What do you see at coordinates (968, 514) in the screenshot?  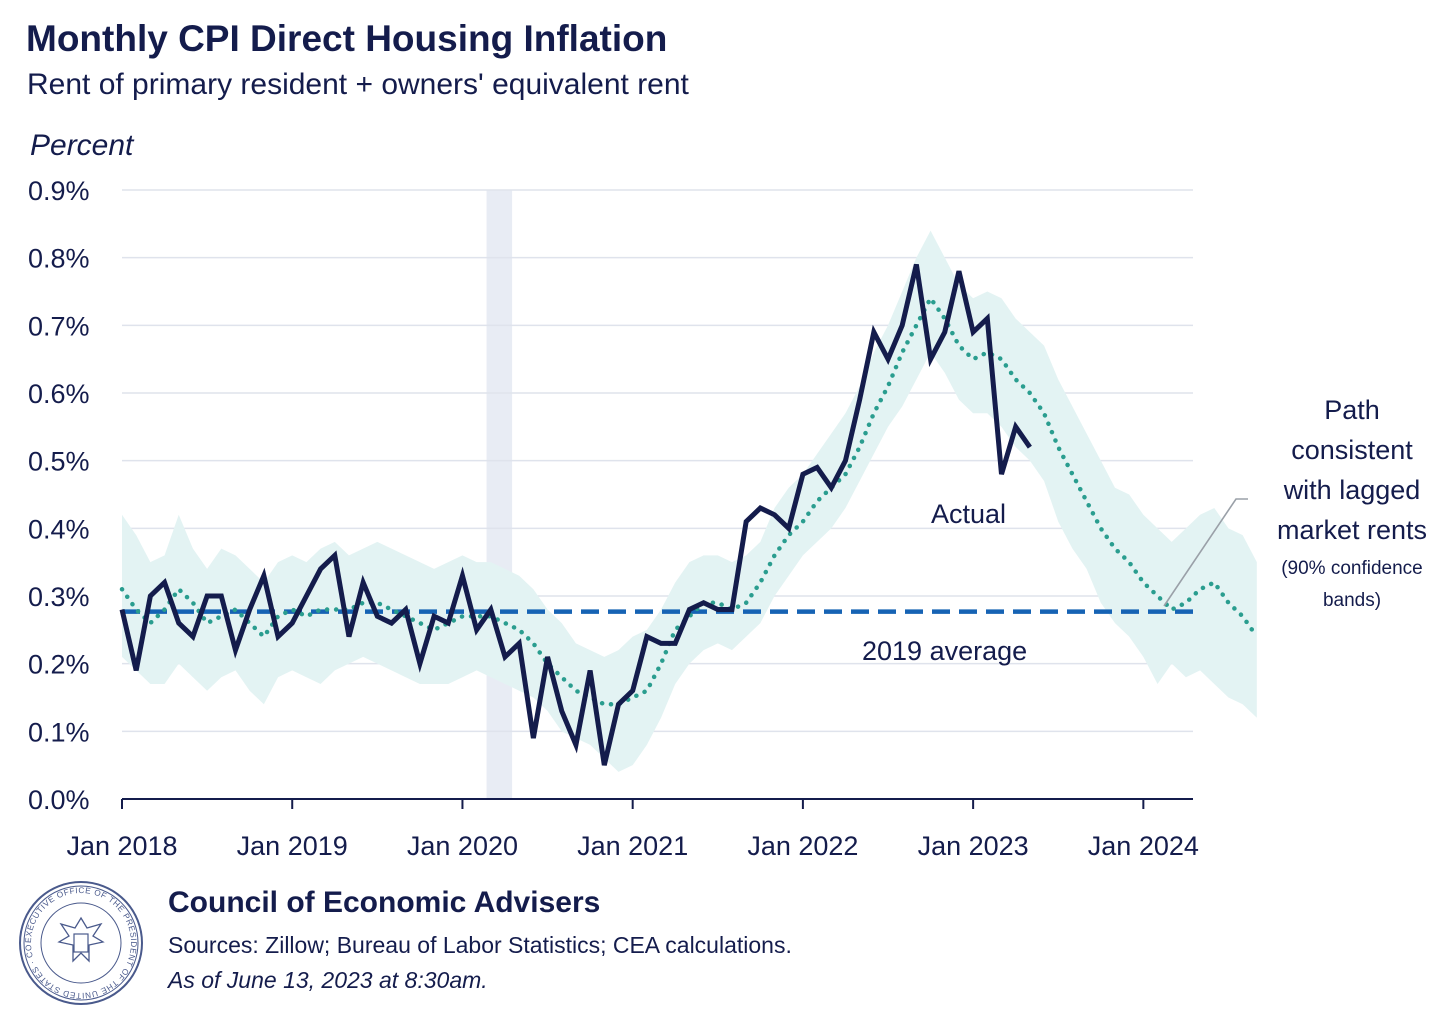 I see `actual-label: Actual` at bounding box center [968, 514].